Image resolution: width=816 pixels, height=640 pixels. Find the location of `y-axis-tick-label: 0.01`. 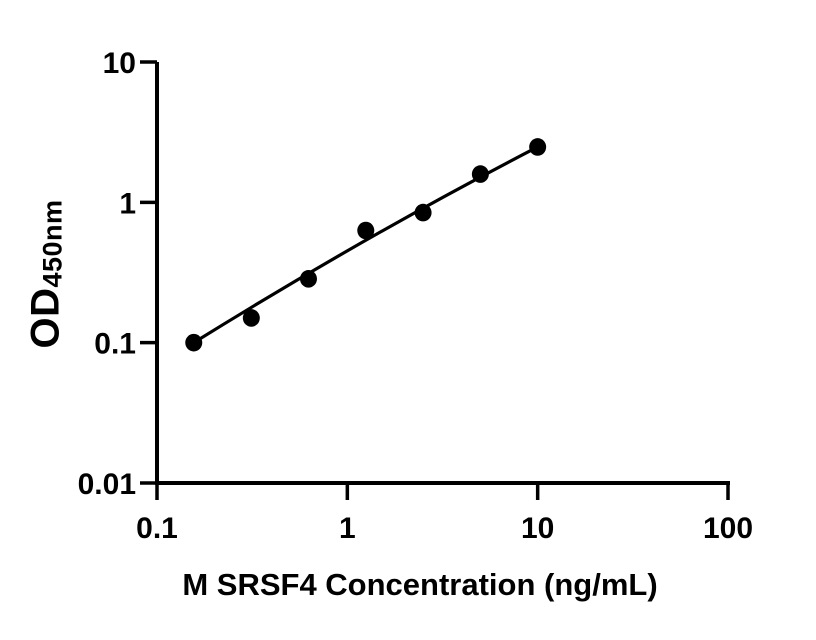

y-axis-tick-label: 0.01 is located at coordinates (107, 484).